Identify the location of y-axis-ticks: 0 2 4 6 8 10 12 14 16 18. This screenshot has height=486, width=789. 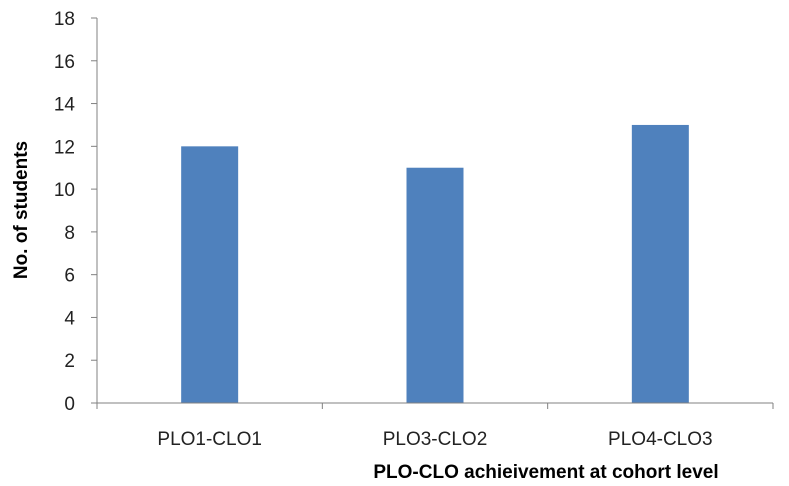
(75, 212).